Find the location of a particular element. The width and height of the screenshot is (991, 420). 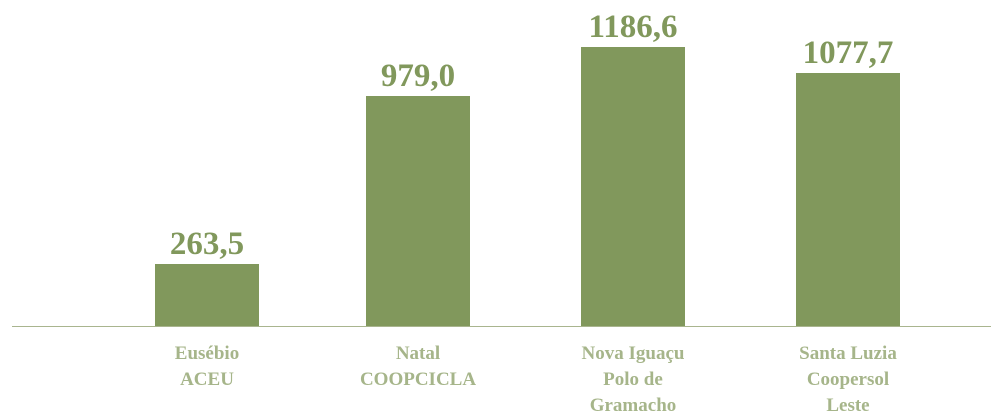

data-label: 979,0 is located at coordinates (418, 75).